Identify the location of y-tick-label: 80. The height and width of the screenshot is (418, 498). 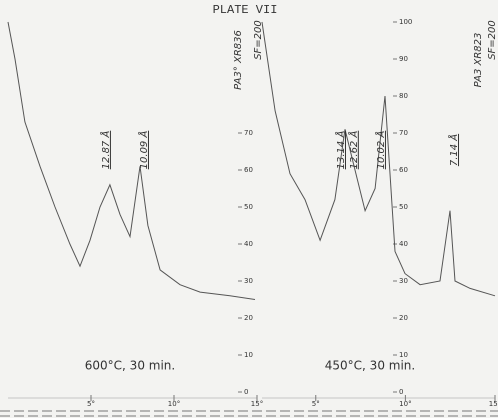
(403, 96).